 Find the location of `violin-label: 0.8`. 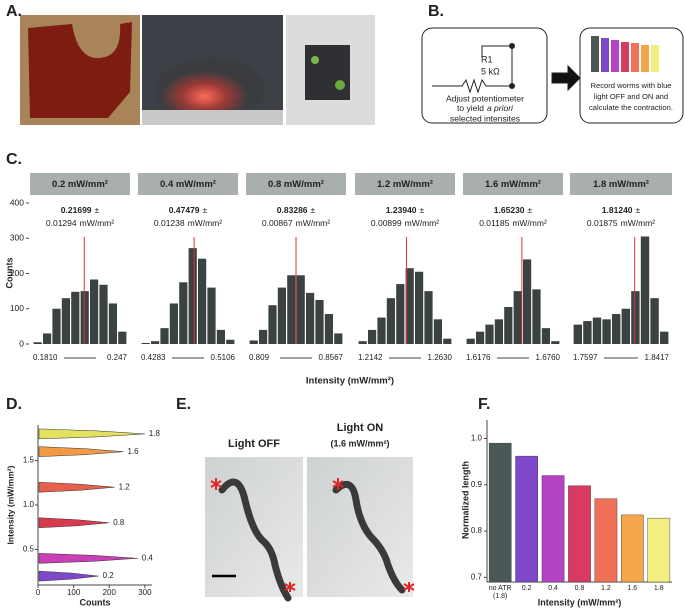

violin-label: 0.8 is located at coordinates (119, 522).